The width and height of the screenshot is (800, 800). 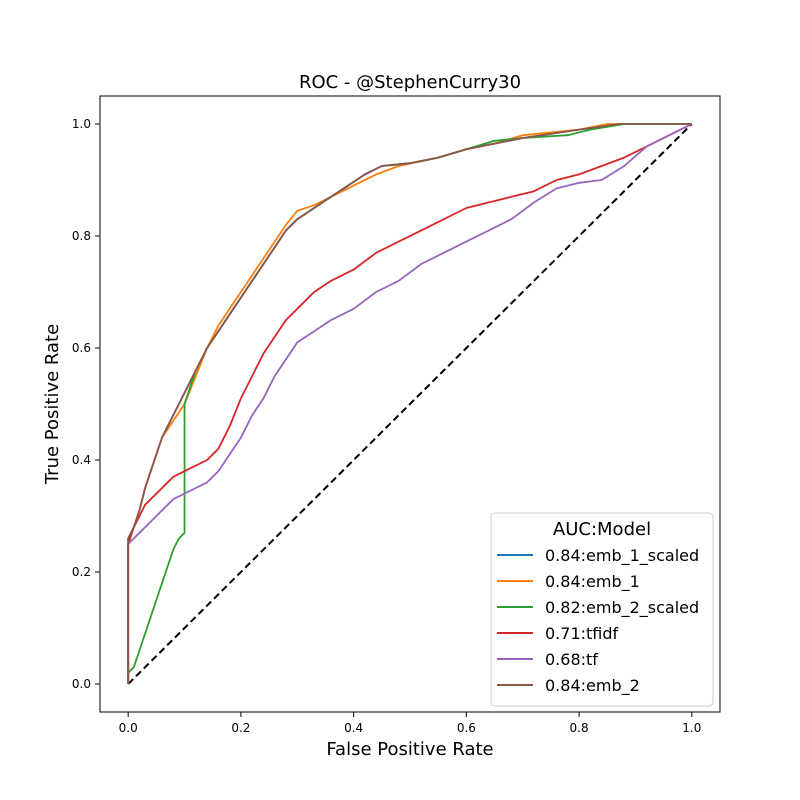 I want to click on y-axis-label: True Positive Rate, so click(x=52, y=404).